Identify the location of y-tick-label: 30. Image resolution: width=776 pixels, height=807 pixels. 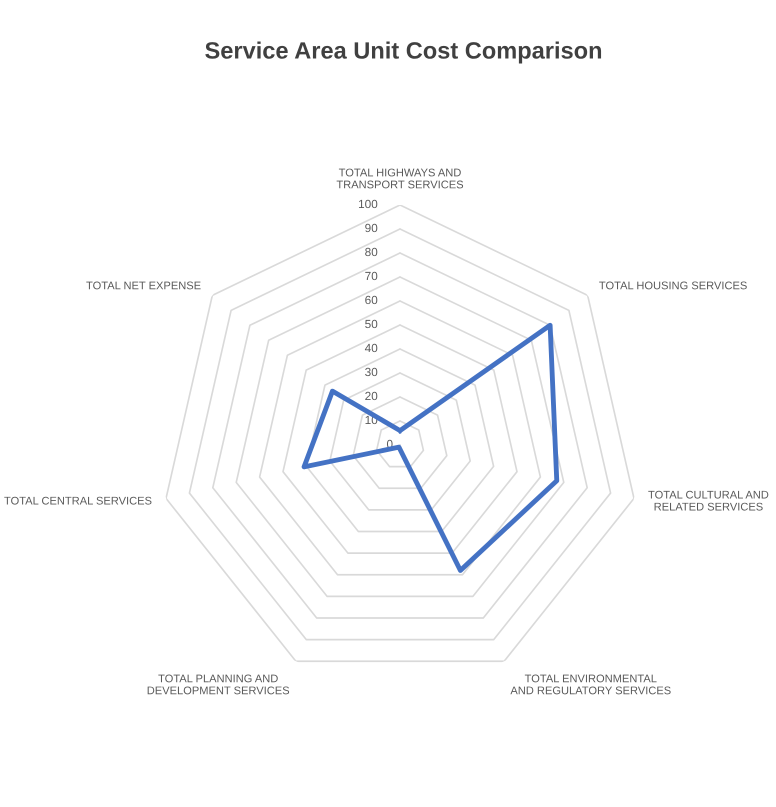
(371, 372).